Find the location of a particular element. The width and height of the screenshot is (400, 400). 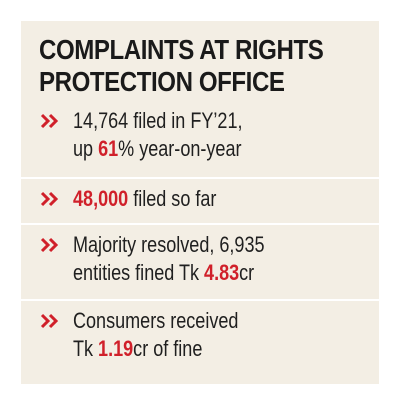

list-item-line: 14,764 filed in FY’21, is located at coordinates (158, 120).